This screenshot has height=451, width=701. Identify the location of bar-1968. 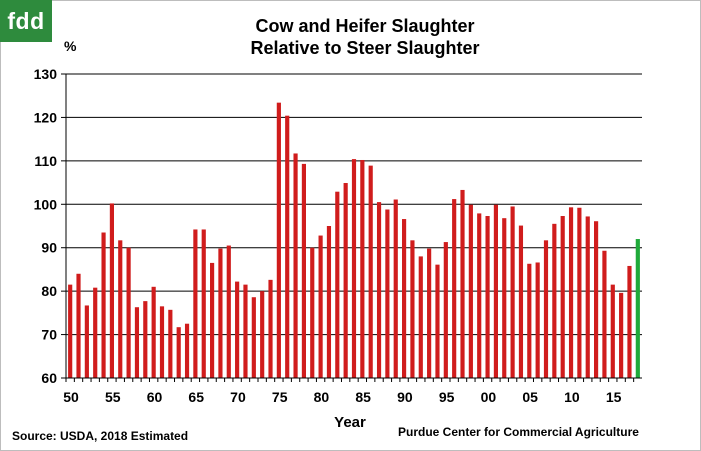
(220, 313).